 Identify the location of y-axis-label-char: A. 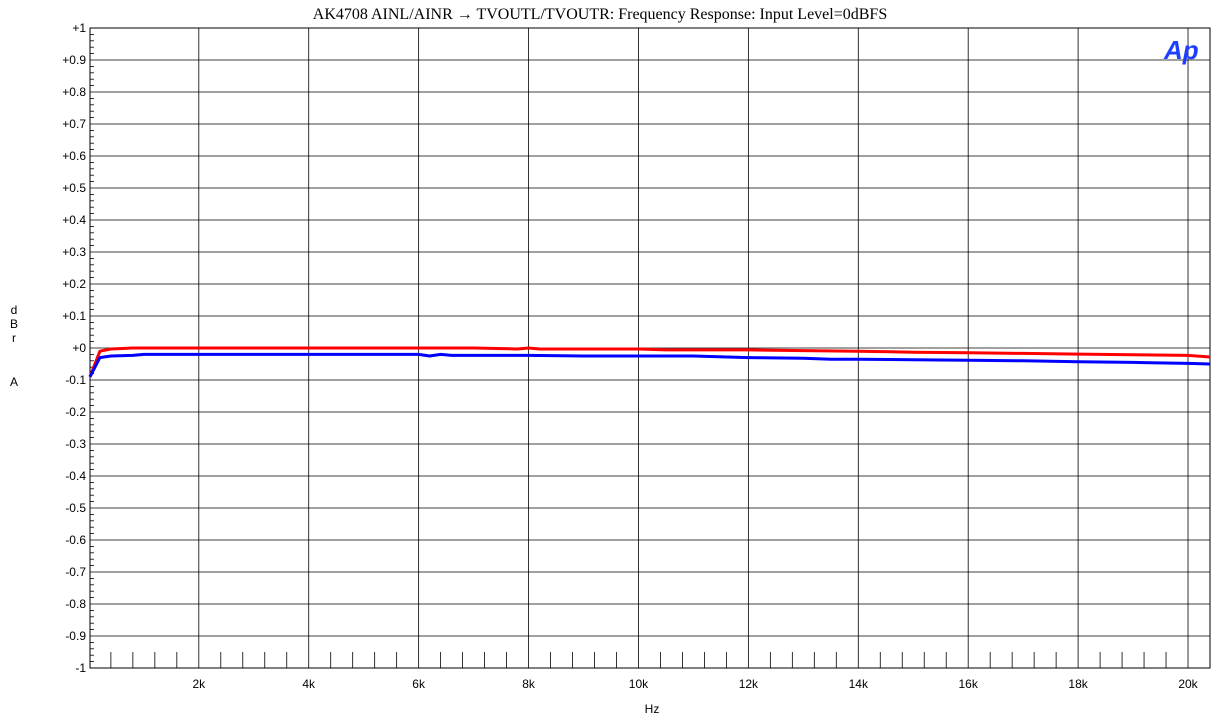
(14, 382).